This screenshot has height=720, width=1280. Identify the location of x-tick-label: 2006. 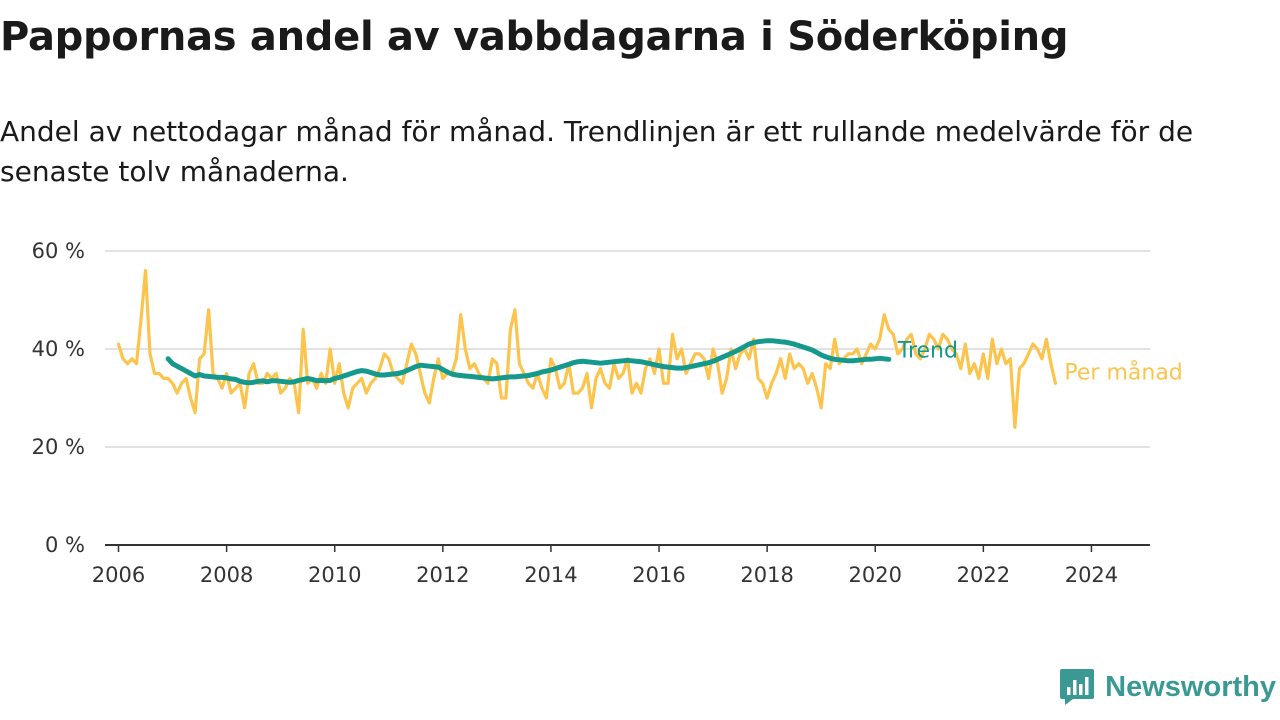
(118, 575).